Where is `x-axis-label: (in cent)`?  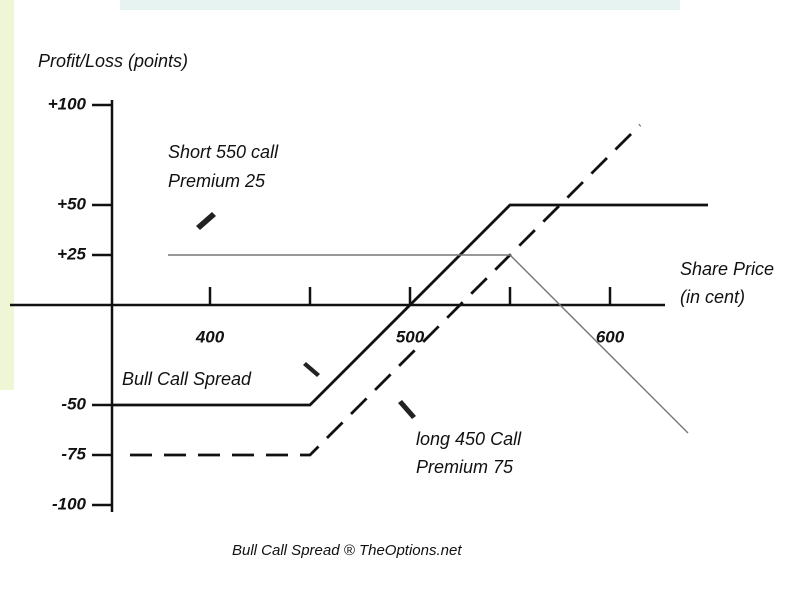
x-axis-label: (in cent) is located at coordinates (712, 297).